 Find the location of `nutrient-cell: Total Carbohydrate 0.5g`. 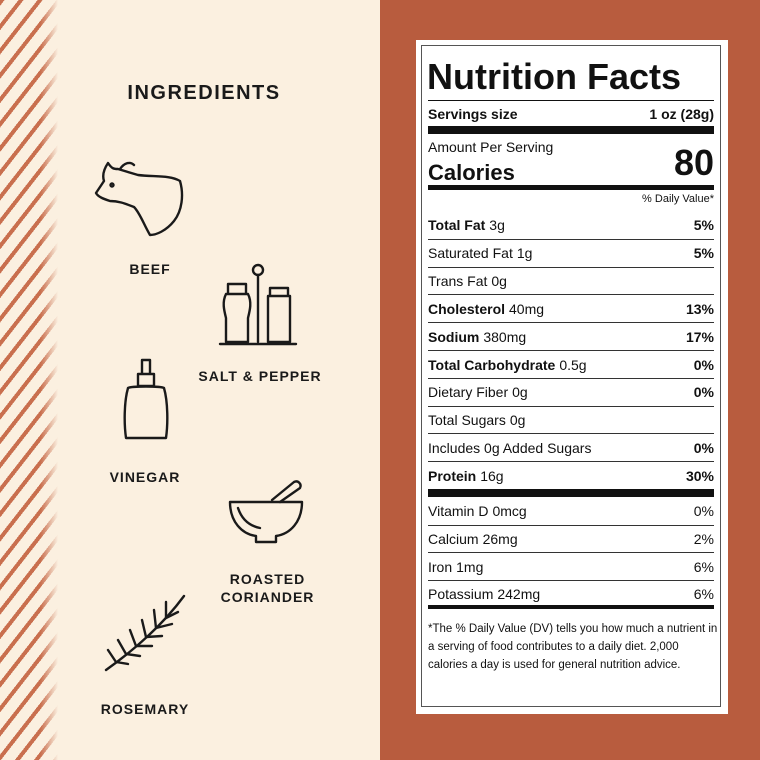

nutrient-cell: Total Carbohydrate 0.5g is located at coordinates (507, 365).